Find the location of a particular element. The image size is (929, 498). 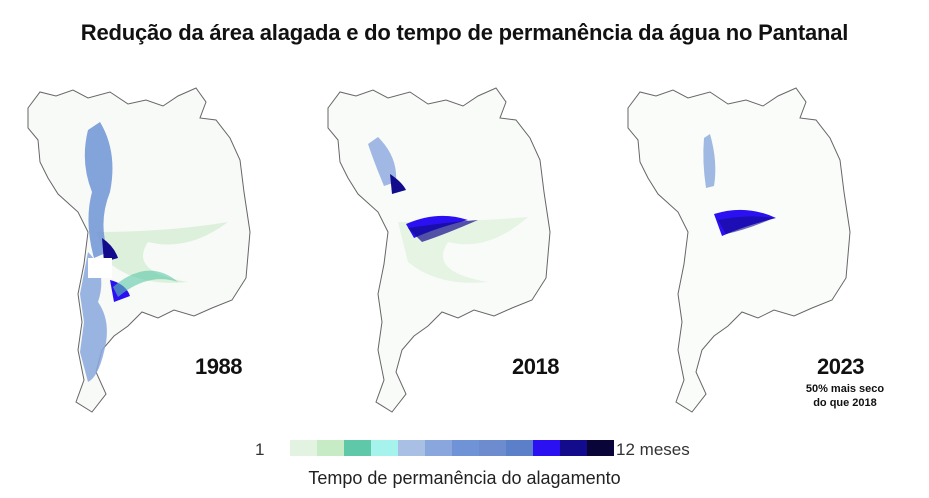

map-year-2018: 2018 is located at coordinates (535, 366).